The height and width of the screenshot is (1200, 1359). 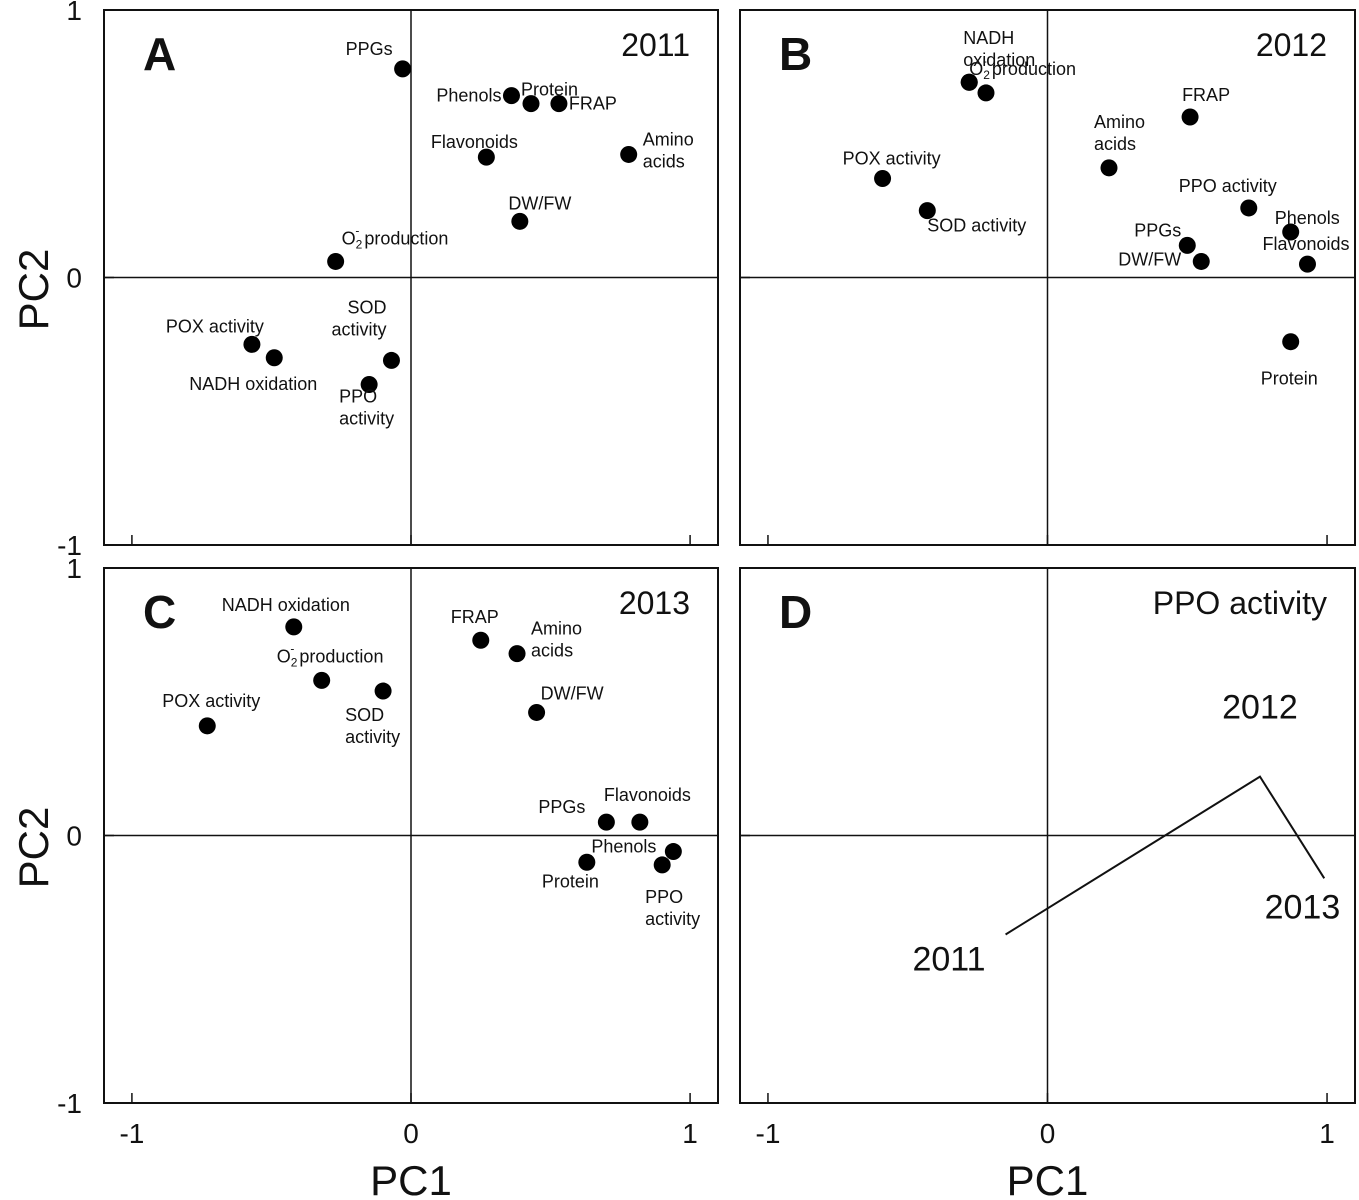 What do you see at coordinates (986, 93) in the screenshot?
I see `point-nadh-oxidation-pair` at bounding box center [986, 93].